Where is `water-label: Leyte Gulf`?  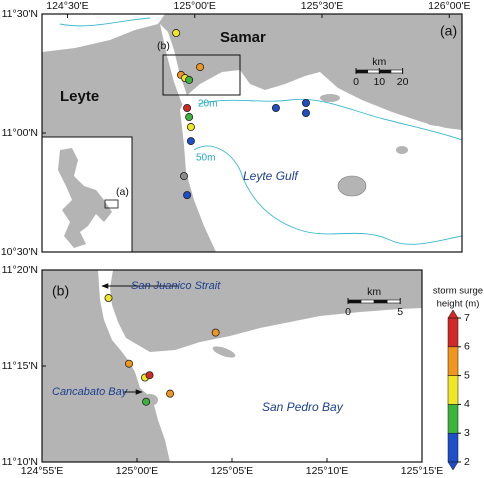
water-label: Leyte Gulf is located at coordinates (271, 176).